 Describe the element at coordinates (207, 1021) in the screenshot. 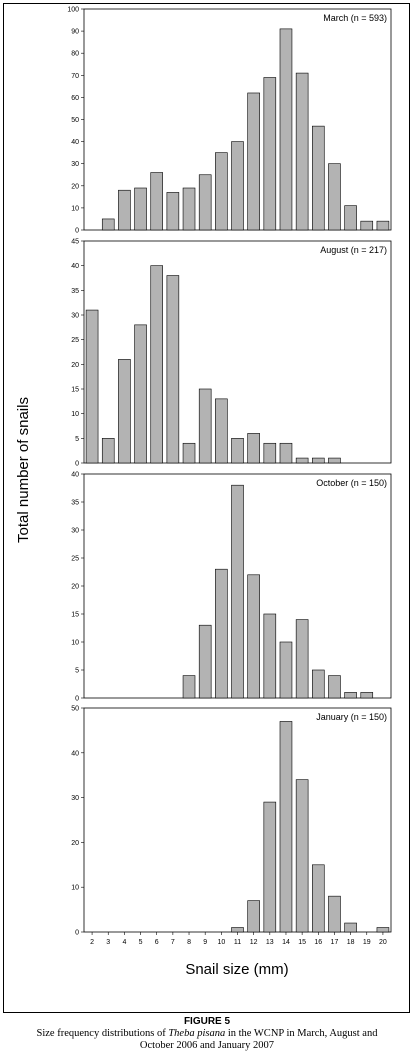

I see `figure-title: FIGURE 5` at that location.